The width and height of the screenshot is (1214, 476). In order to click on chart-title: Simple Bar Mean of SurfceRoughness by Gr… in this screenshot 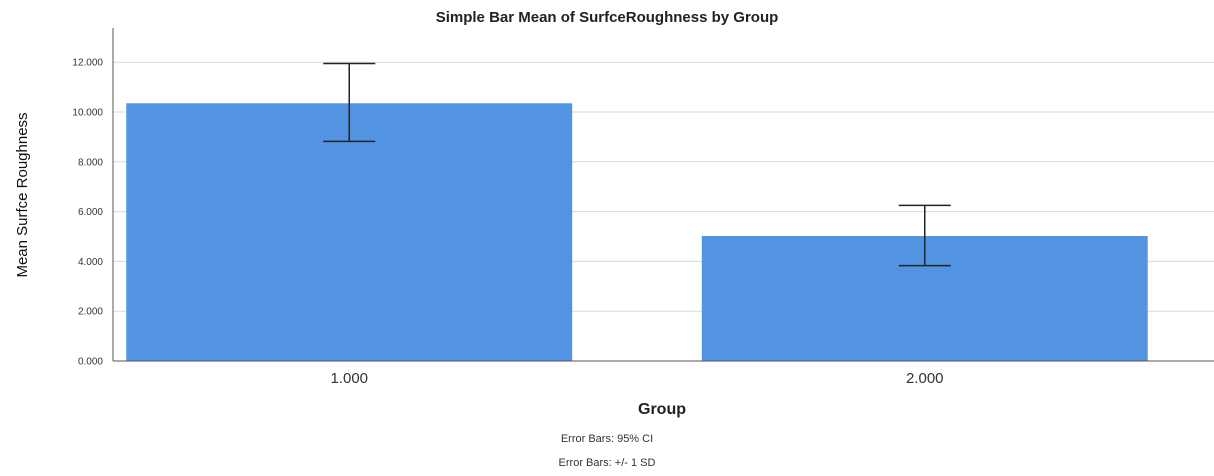, I will do `click(607, 17)`.